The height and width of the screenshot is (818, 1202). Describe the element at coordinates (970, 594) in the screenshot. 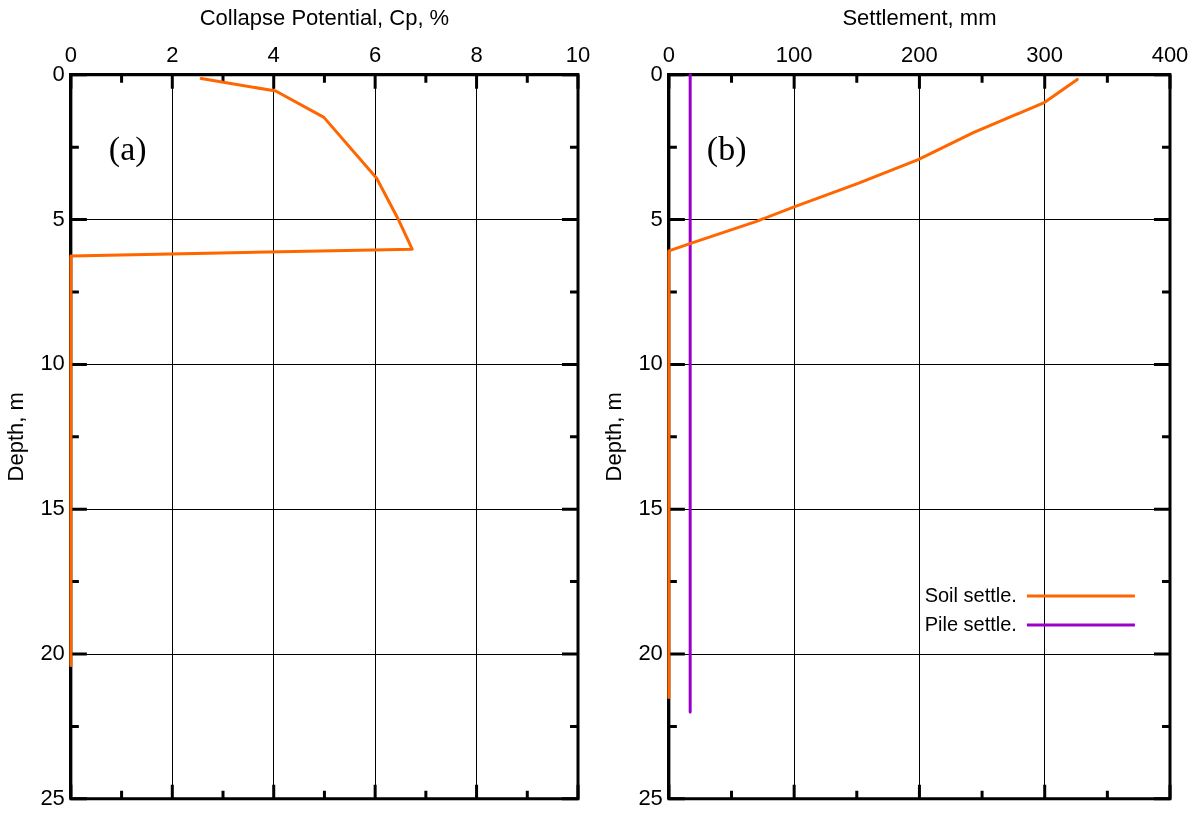

I see `text: Soil settle.` at that location.